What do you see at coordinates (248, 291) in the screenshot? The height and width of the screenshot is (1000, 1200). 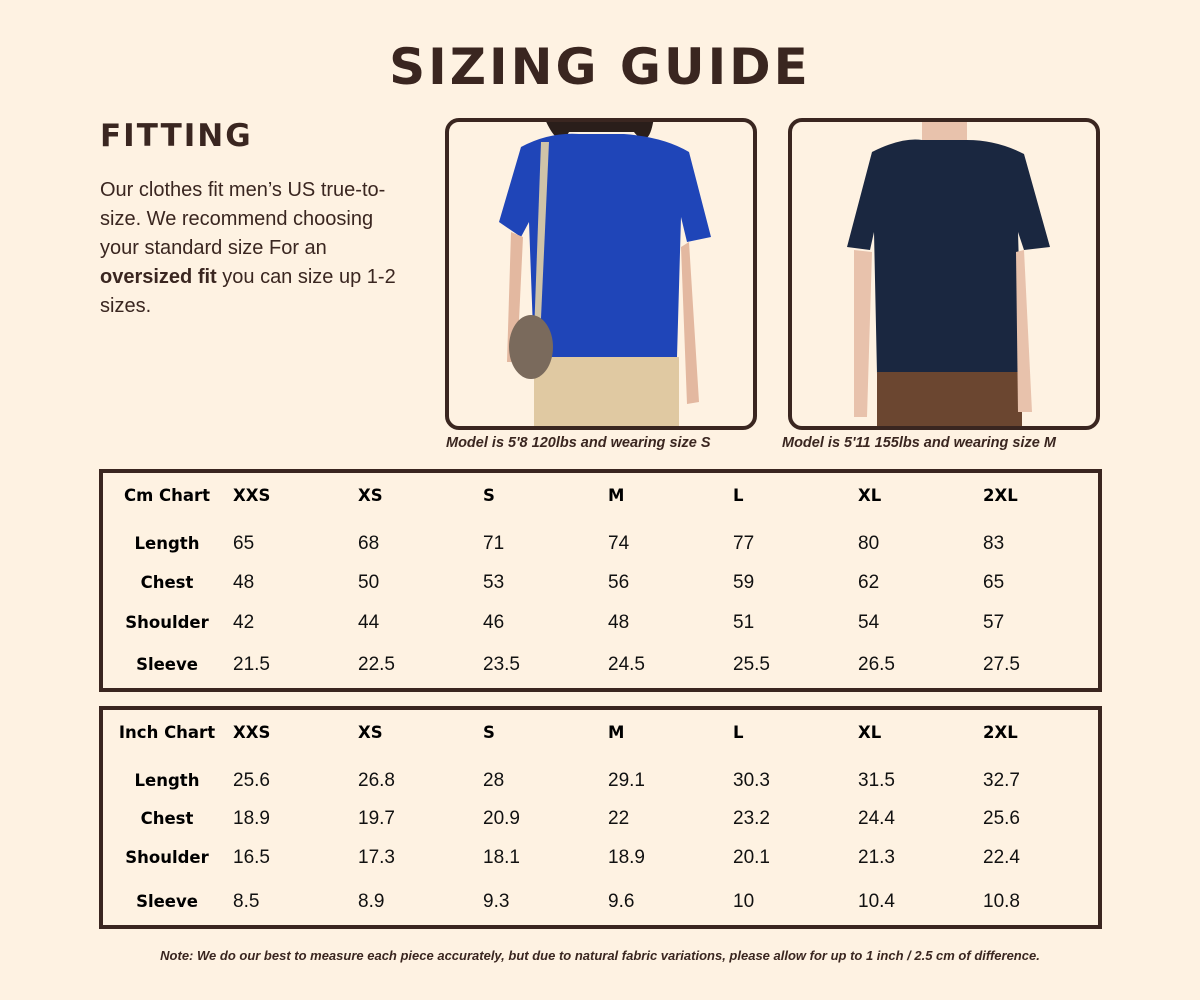 I see `fitting-text-end: you can size up 1-2 sizes.` at bounding box center [248, 291].